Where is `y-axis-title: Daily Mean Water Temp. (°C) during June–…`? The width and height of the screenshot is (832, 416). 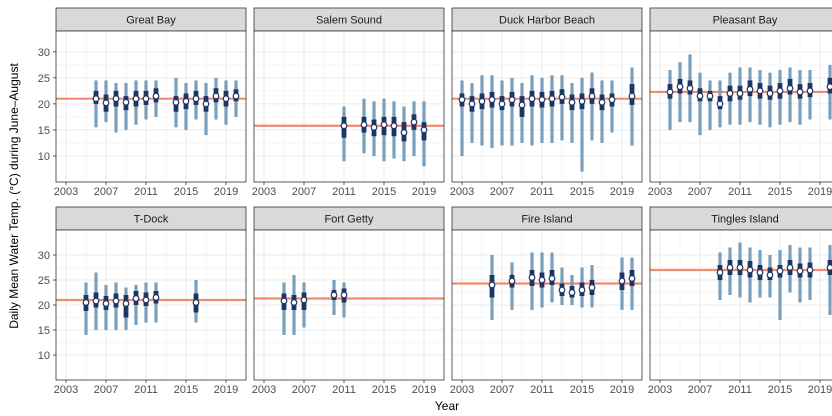 y-axis-title: Daily Mean Water Temp. (°C) during June–… is located at coordinates (14, 196).